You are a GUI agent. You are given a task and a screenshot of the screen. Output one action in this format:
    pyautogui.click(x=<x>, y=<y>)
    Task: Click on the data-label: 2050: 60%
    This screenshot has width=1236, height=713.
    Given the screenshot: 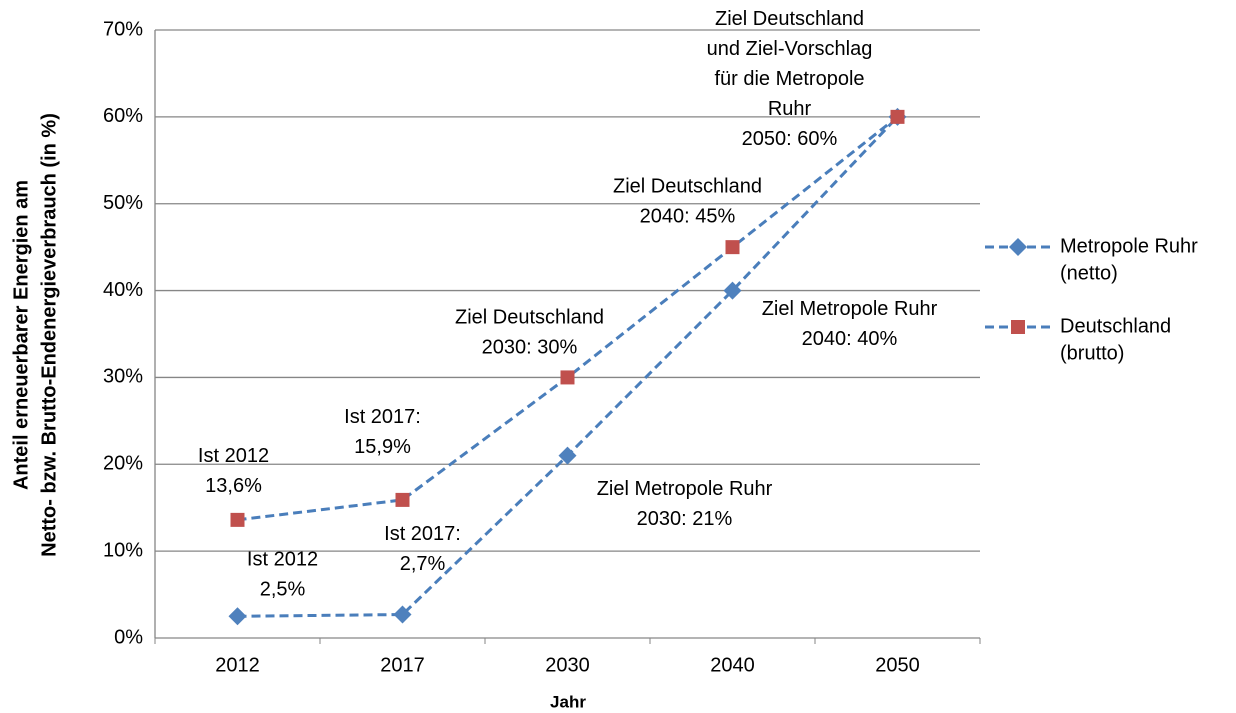 What is the action you would take?
    pyautogui.click(x=790, y=139)
    